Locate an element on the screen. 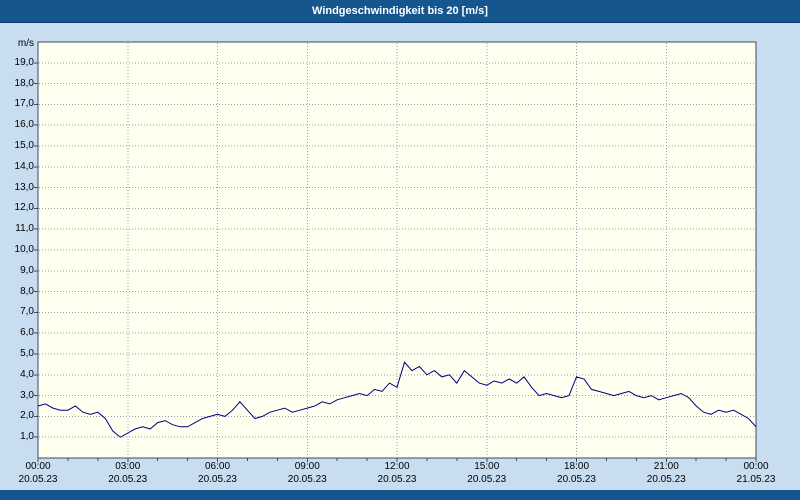 The height and width of the screenshot is (500, 800). y-tick-label: 2,0 is located at coordinates (27, 416).